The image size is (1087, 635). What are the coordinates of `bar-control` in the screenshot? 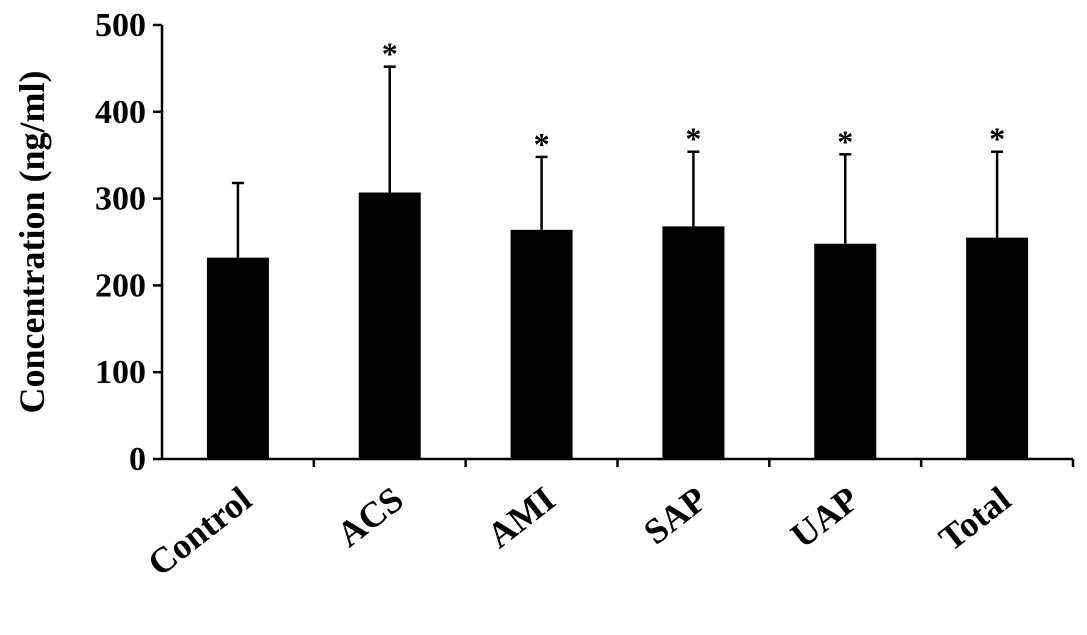 It's located at (237, 358).